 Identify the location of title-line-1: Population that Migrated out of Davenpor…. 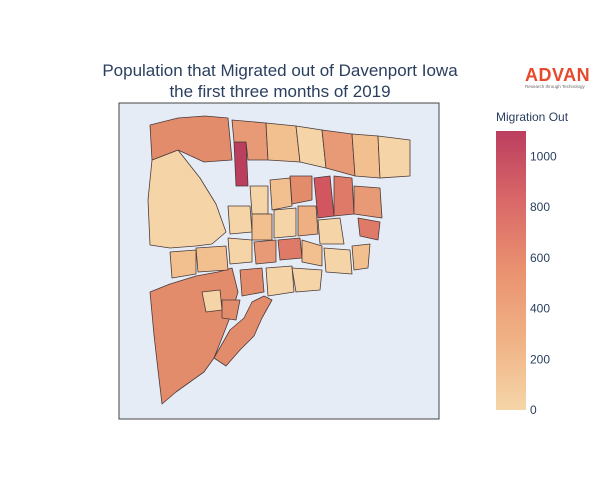
(280, 70).